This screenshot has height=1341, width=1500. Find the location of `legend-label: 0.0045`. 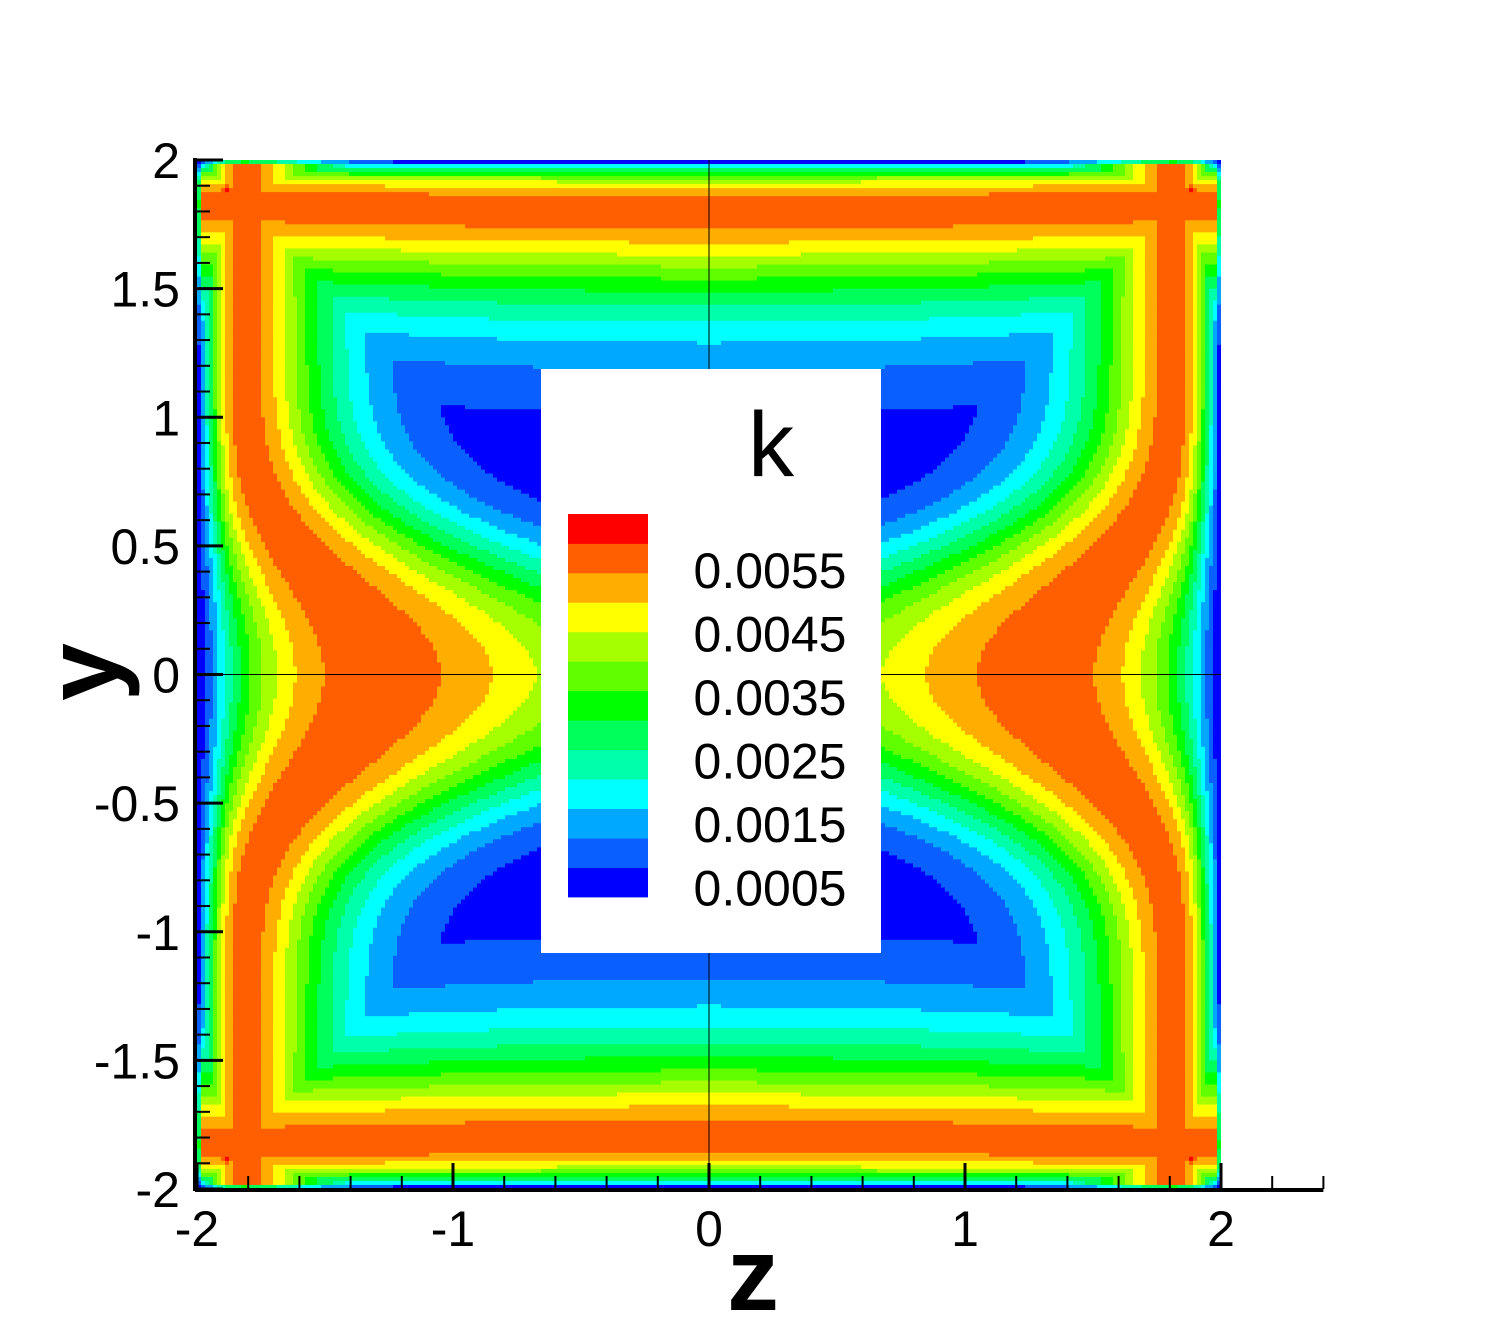

legend-label: 0.0045 is located at coordinates (770, 635).